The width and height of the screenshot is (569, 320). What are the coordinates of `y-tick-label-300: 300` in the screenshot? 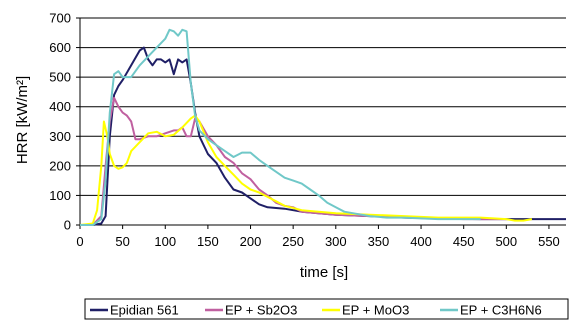 It's located at (60, 136).